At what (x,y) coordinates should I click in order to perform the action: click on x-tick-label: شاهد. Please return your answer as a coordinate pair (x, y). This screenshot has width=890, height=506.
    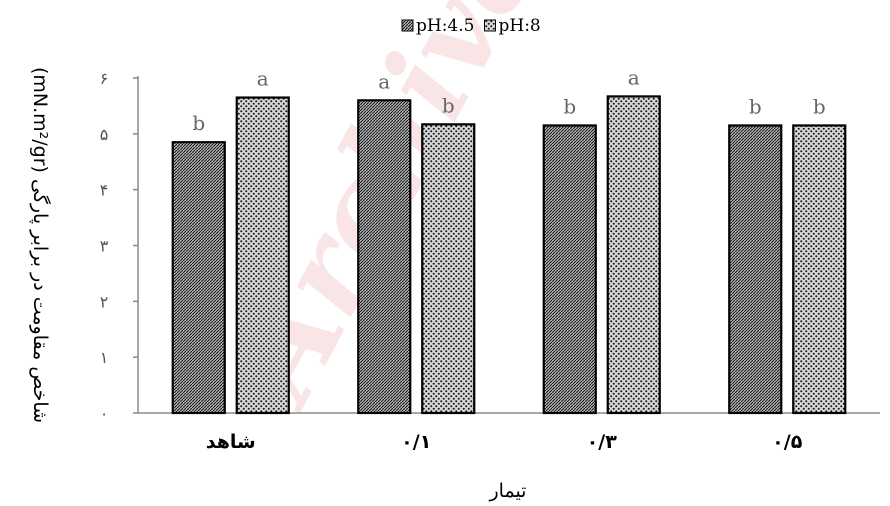
    Looking at the image, I should click on (231, 442).